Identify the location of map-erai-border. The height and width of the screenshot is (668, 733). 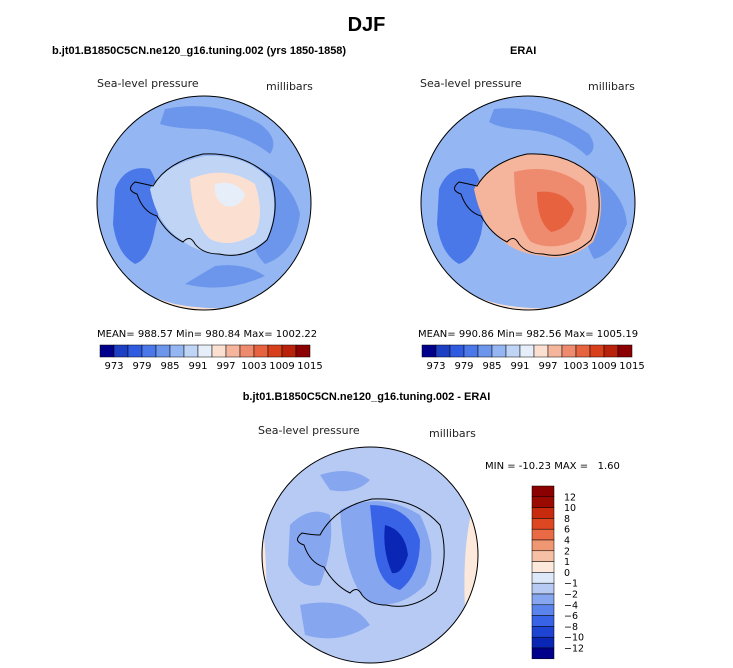
(528, 203).